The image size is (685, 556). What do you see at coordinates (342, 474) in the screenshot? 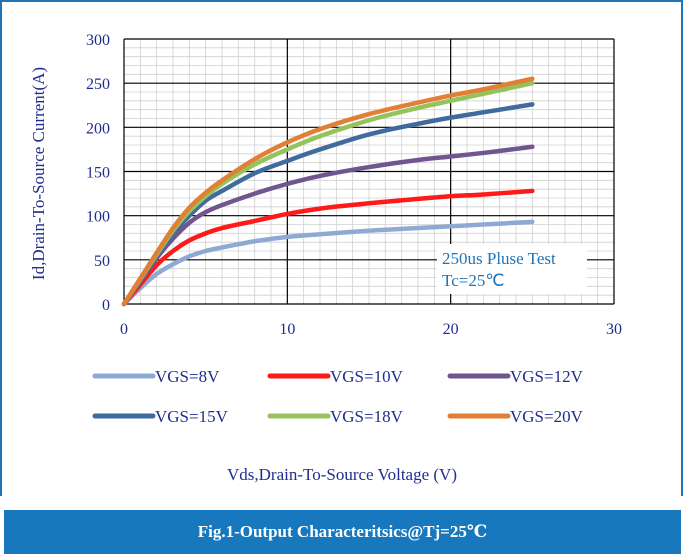
I see `x-axis-label: Vds,Drain-To-Source Voltage (V)` at bounding box center [342, 474].